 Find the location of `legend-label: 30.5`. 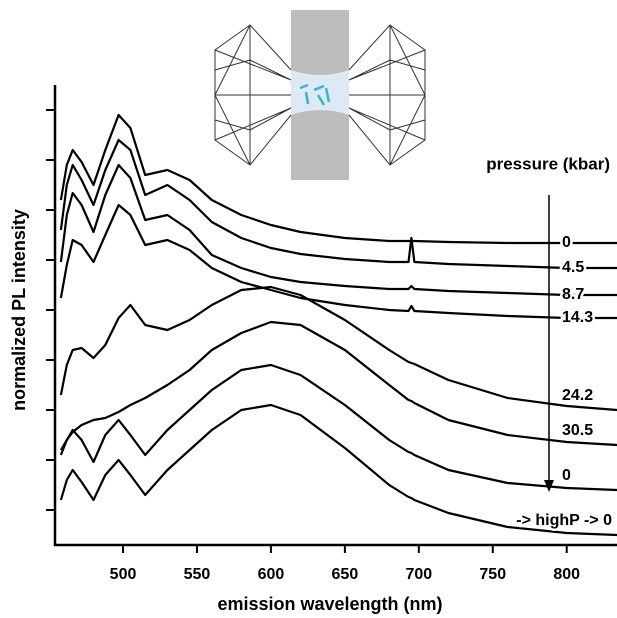

legend-label: 30.5 is located at coordinates (577, 430).